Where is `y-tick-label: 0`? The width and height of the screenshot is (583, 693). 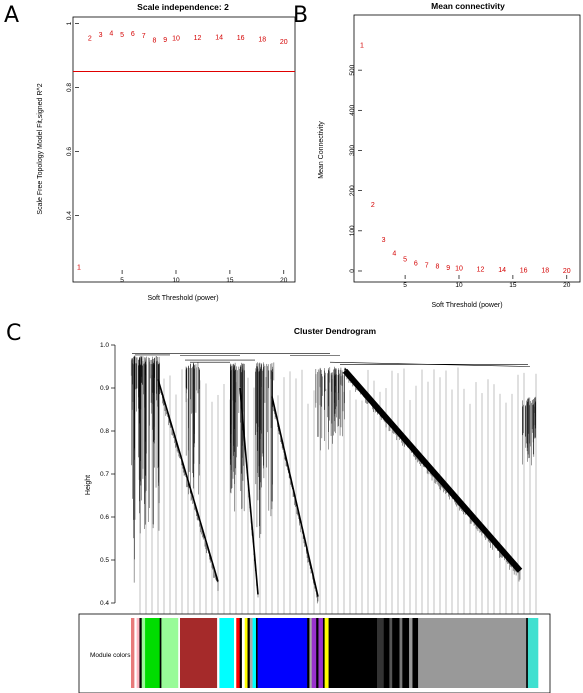
y-tick-label: 0 is located at coordinates (352, 271).